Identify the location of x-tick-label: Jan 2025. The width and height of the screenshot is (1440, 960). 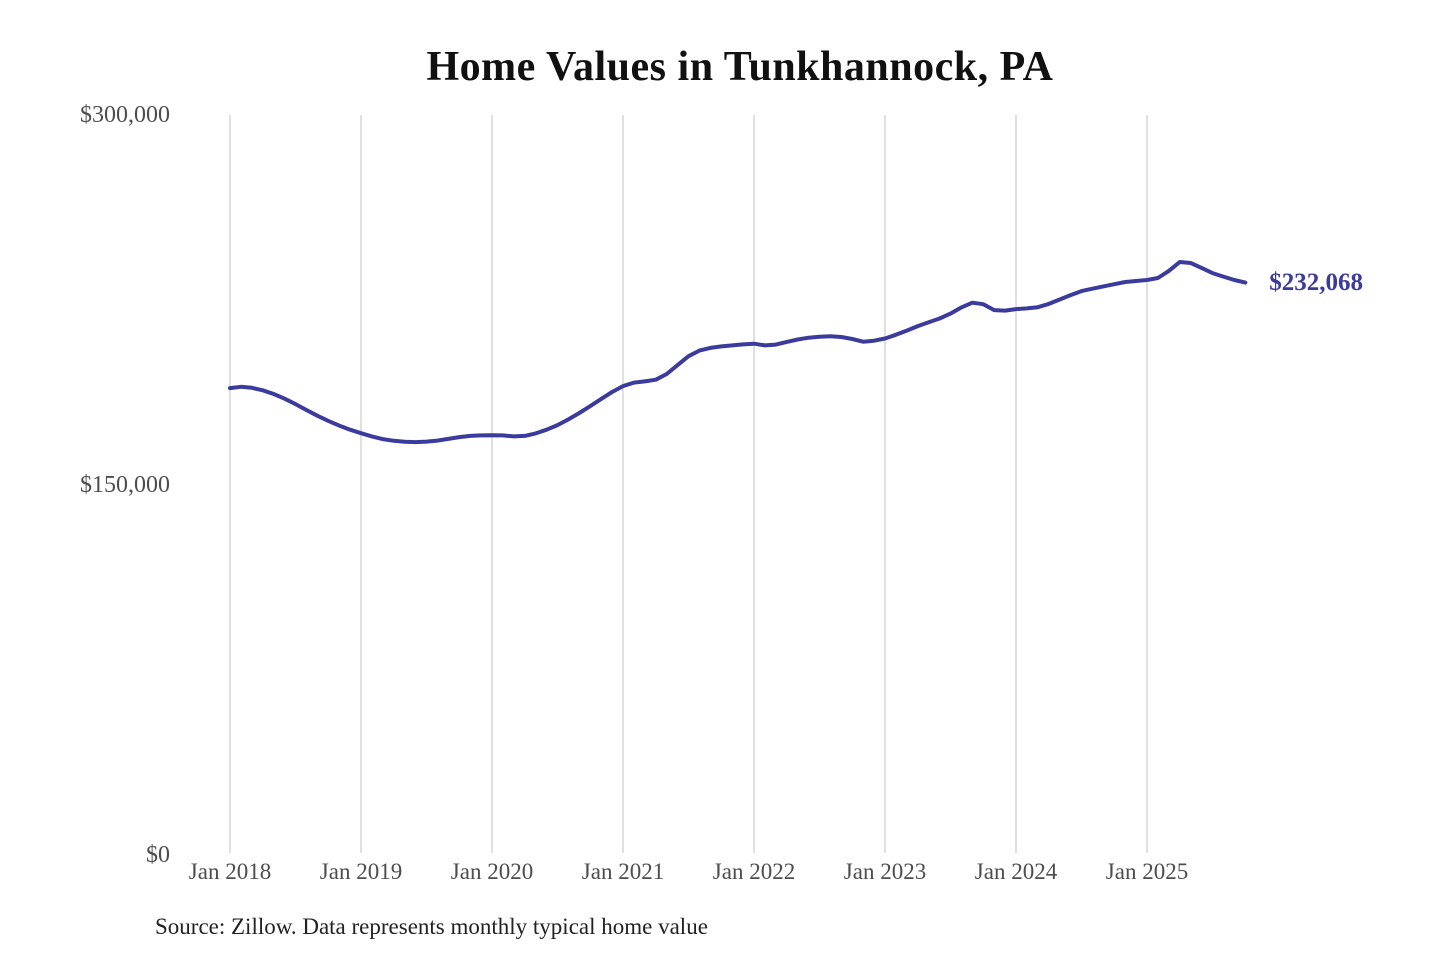
(1147, 871).